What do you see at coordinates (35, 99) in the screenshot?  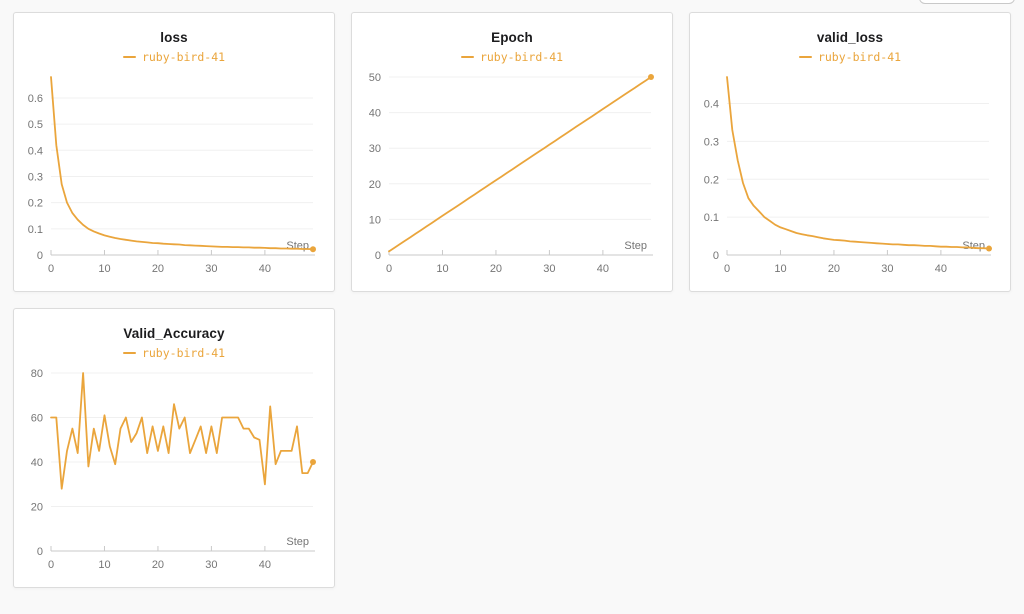 I see `svg-text: 0.6` at bounding box center [35, 99].